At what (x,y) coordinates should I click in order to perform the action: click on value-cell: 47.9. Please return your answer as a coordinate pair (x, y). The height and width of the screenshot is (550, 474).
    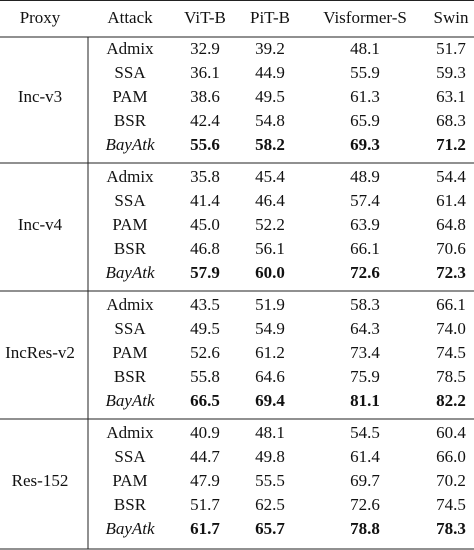
    Looking at the image, I should click on (205, 480).